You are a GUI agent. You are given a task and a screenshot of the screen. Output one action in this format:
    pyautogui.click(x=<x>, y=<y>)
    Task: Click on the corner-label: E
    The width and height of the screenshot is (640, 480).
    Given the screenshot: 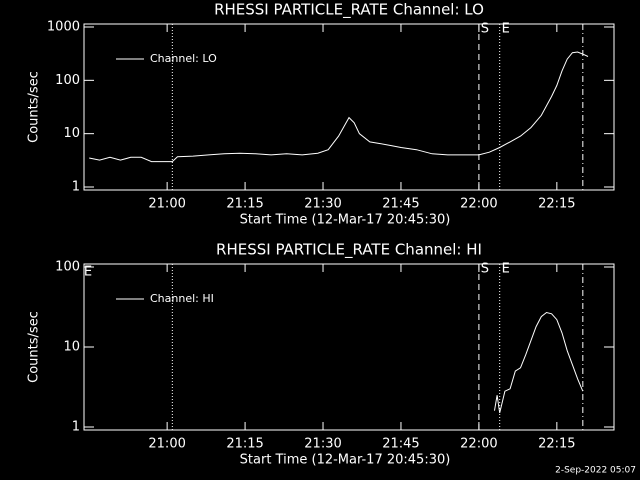 What is the action you would take?
    pyautogui.click(x=88, y=272)
    